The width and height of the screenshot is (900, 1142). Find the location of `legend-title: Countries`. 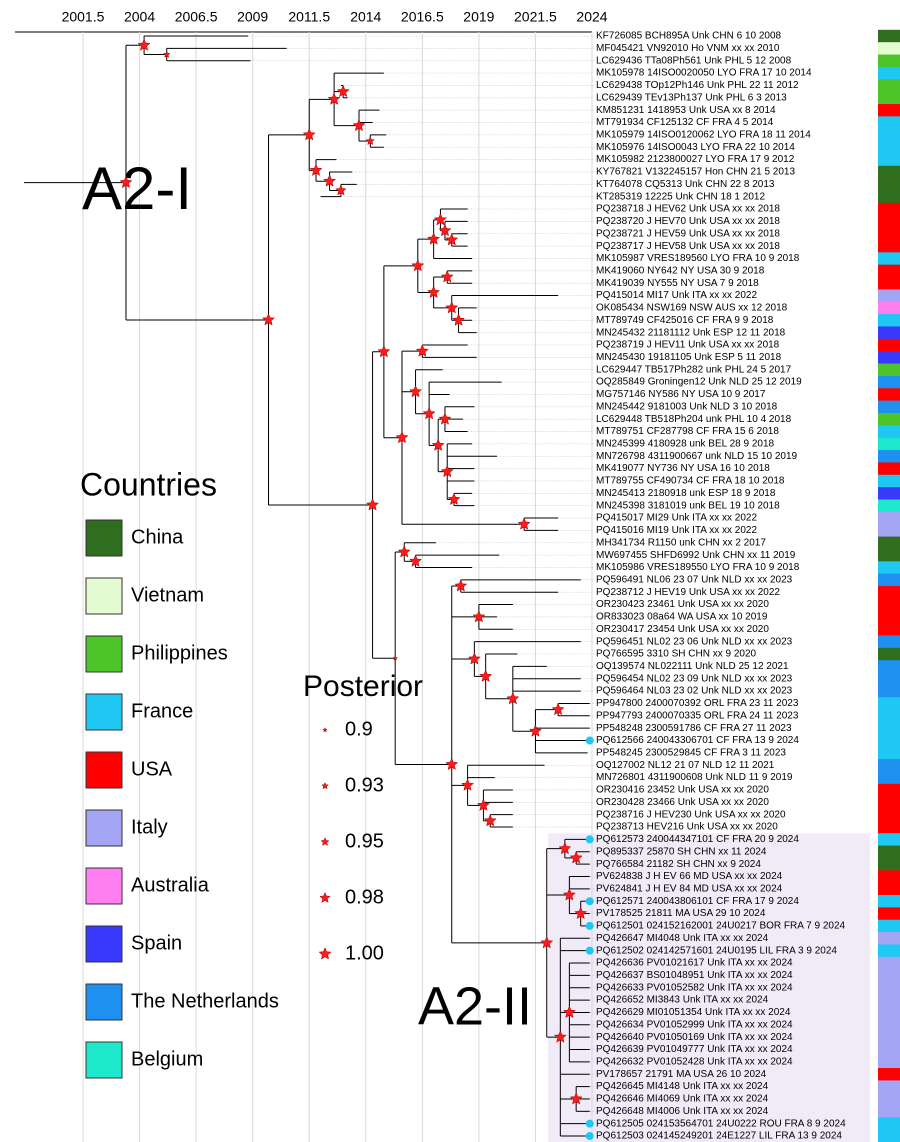

legend-title: Countries is located at coordinates (148, 484).